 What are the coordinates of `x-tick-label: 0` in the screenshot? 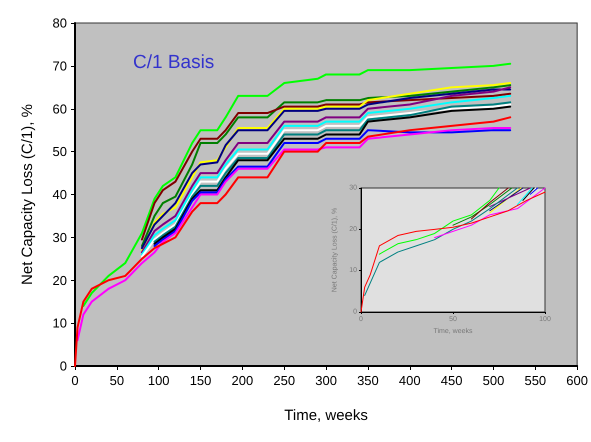 It's located at (75, 380).